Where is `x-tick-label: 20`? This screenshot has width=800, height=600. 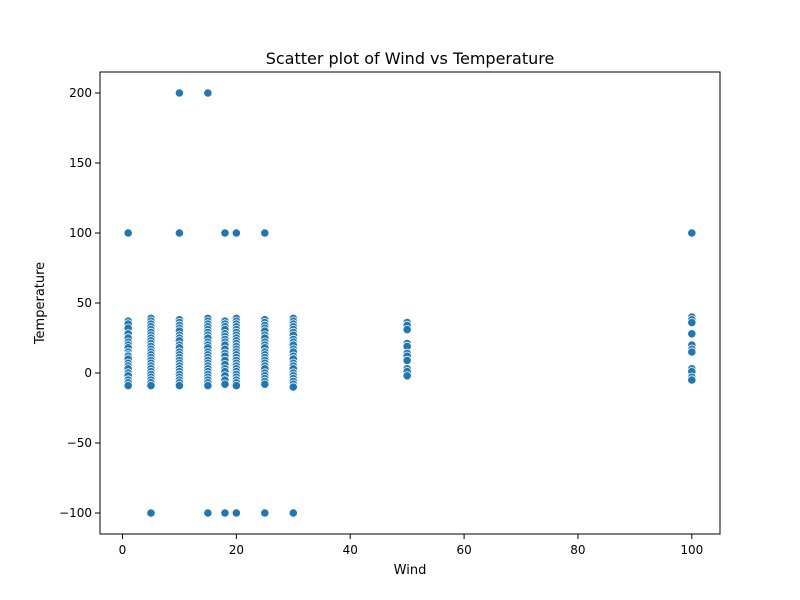 x-tick-label: 20 is located at coordinates (236, 550).